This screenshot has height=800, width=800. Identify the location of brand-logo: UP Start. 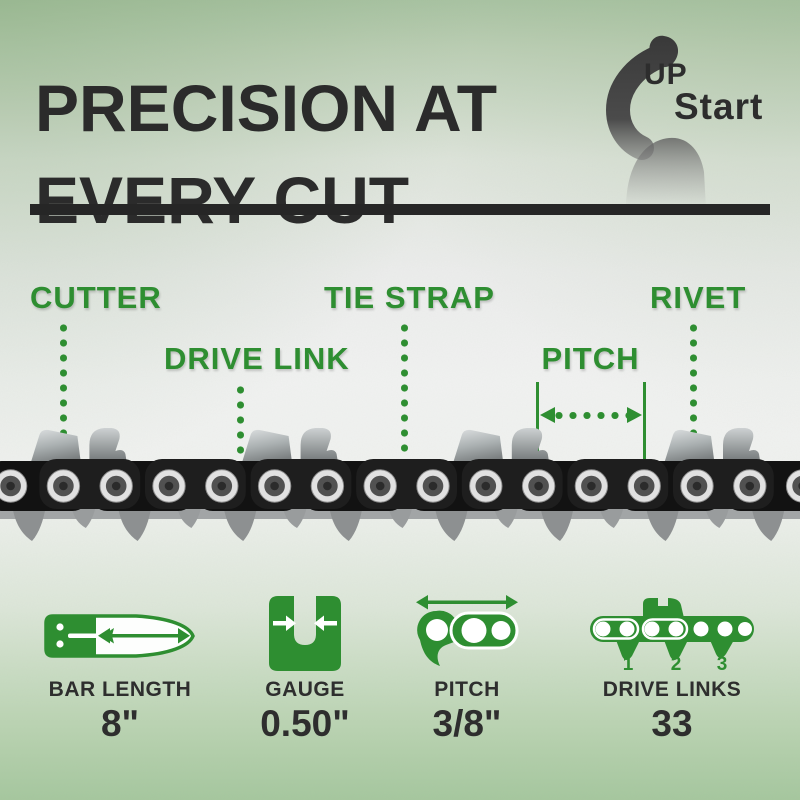
(698, 119).